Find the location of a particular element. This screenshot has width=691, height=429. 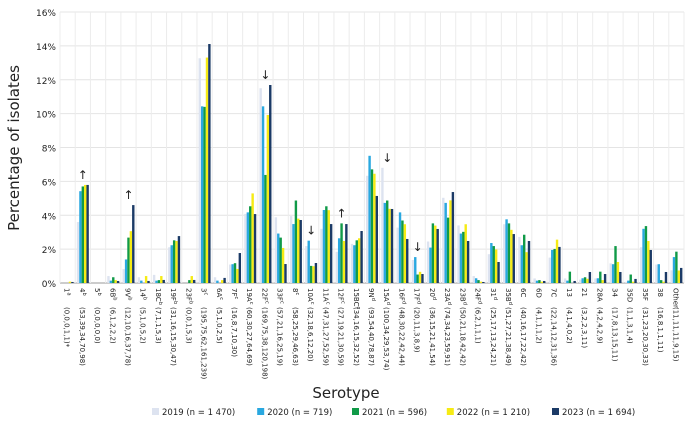

x-tick-label: 19Fb is located at coordinates (173, 296).